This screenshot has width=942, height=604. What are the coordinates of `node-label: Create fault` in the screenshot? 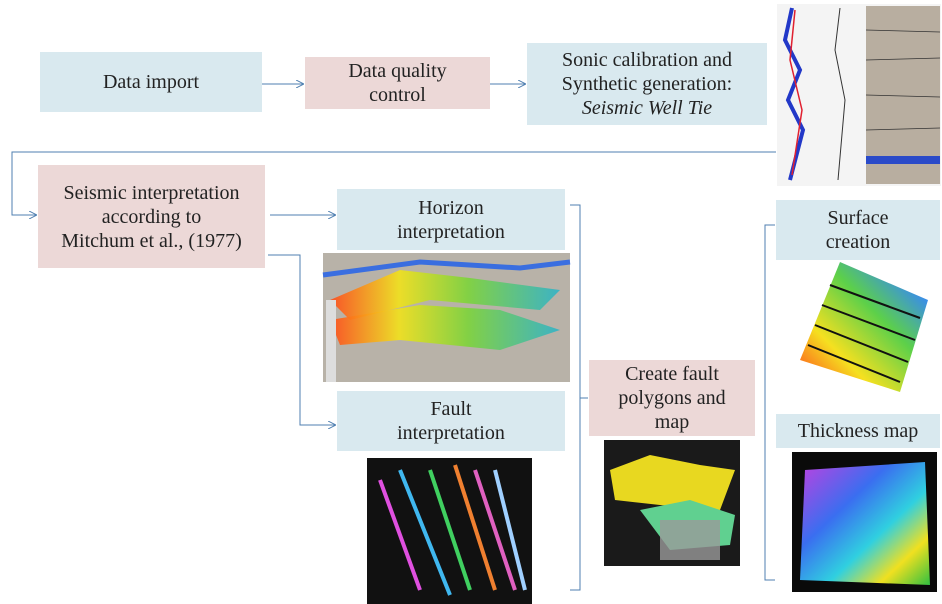 It's located at (672, 374).